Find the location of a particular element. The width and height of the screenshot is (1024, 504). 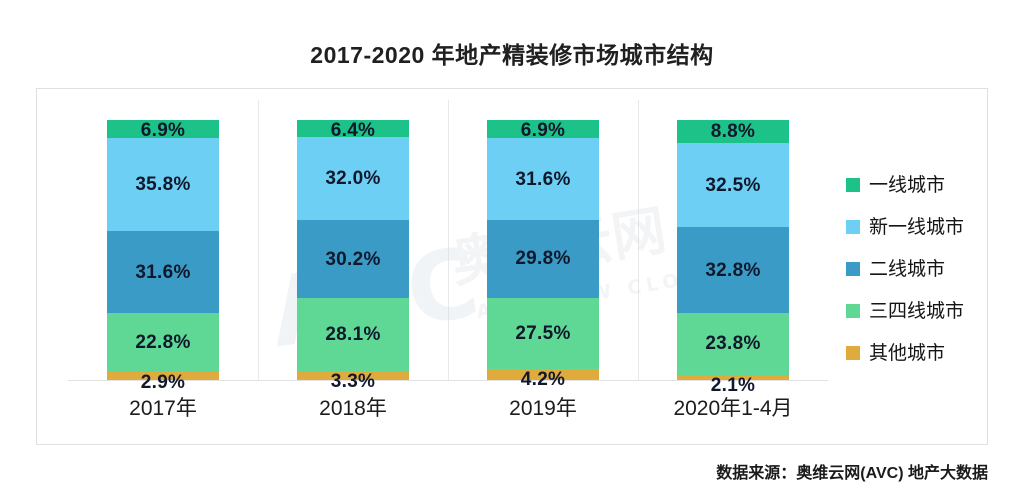

legend-item-label: 三四线城市 is located at coordinates (917, 311).